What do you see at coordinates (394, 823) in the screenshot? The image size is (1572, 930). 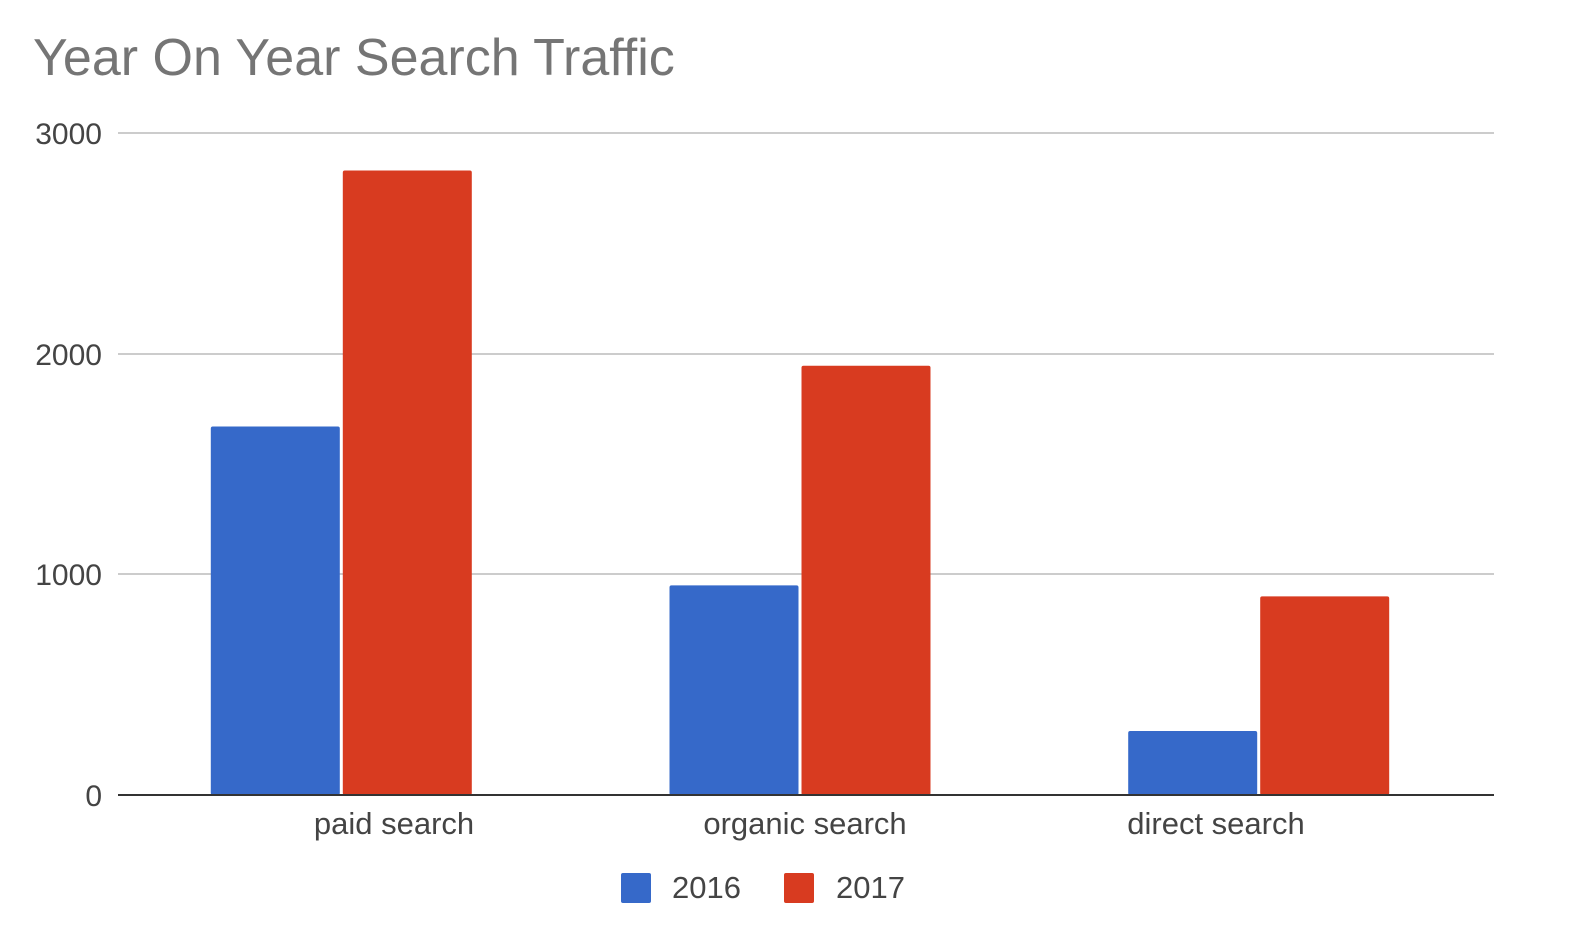 I see `category-label-paid-search: paid search` at bounding box center [394, 823].